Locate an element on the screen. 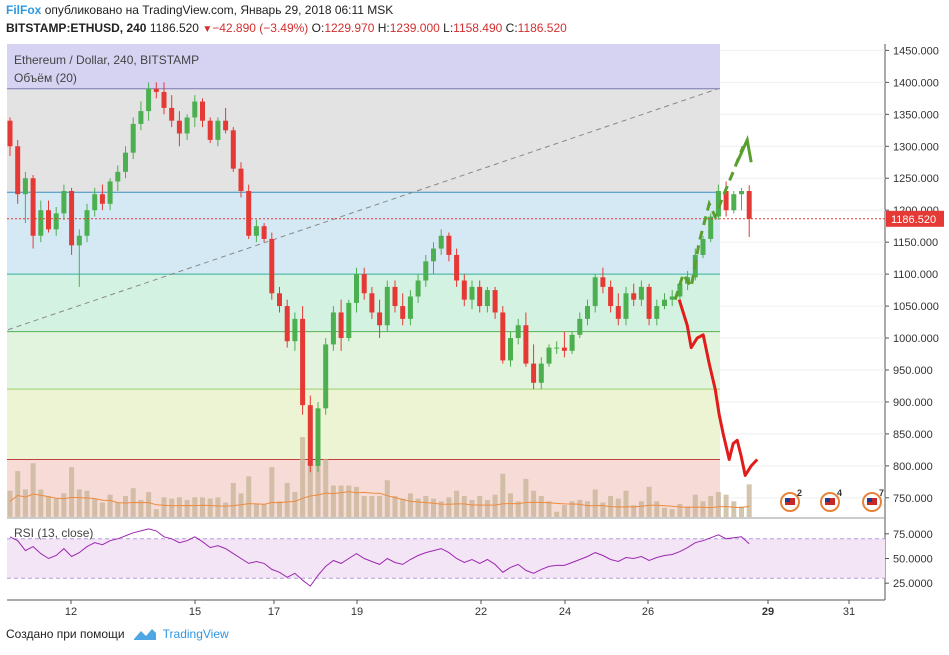 The height and width of the screenshot is (655, 949). open-value: 1229.970 is located at coordinates (349, 28).